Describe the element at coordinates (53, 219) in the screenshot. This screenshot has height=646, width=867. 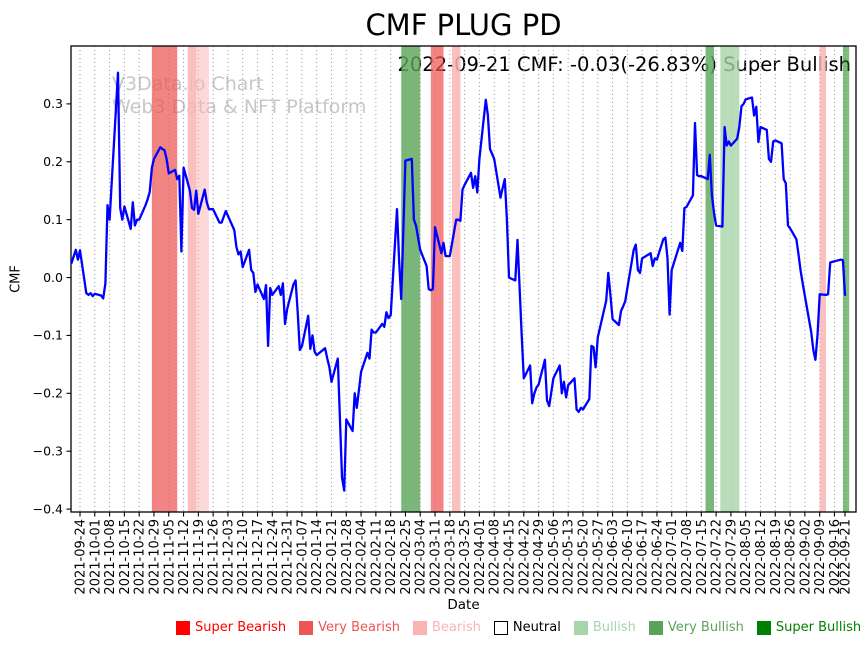
I see `y-tick-label: 0.1` at that location.